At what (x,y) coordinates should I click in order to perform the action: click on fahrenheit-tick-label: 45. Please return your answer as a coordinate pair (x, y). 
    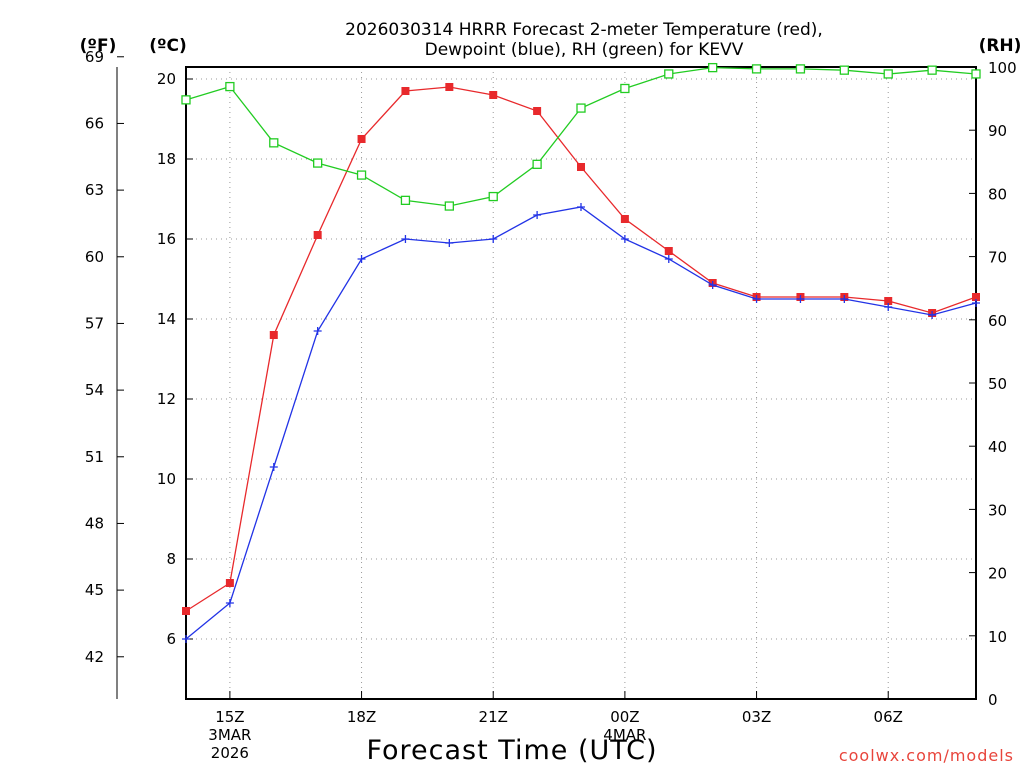
    Looking at the image, I should click on (94, 590).